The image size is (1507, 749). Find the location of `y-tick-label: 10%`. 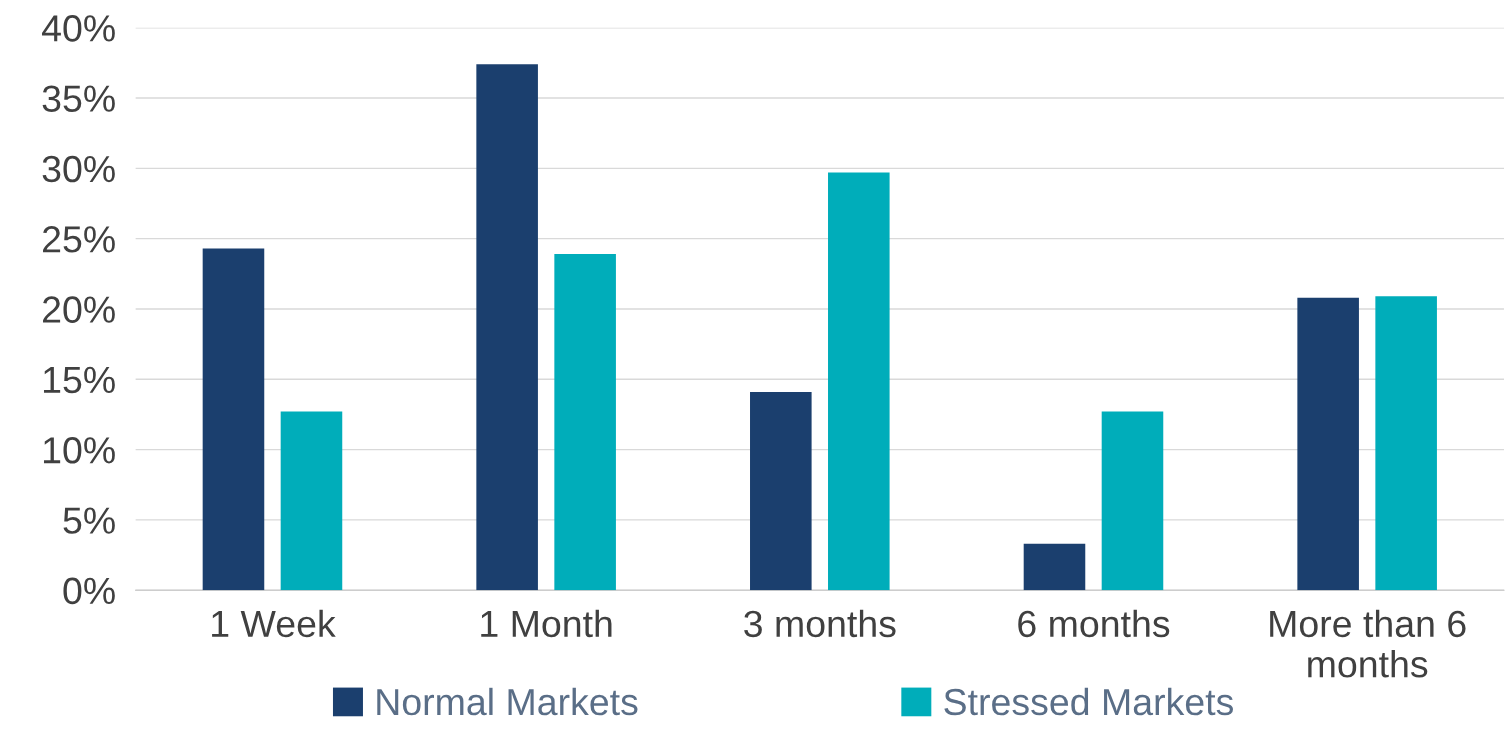

y-tick-label: 10% is located at coordinates (79, 450).